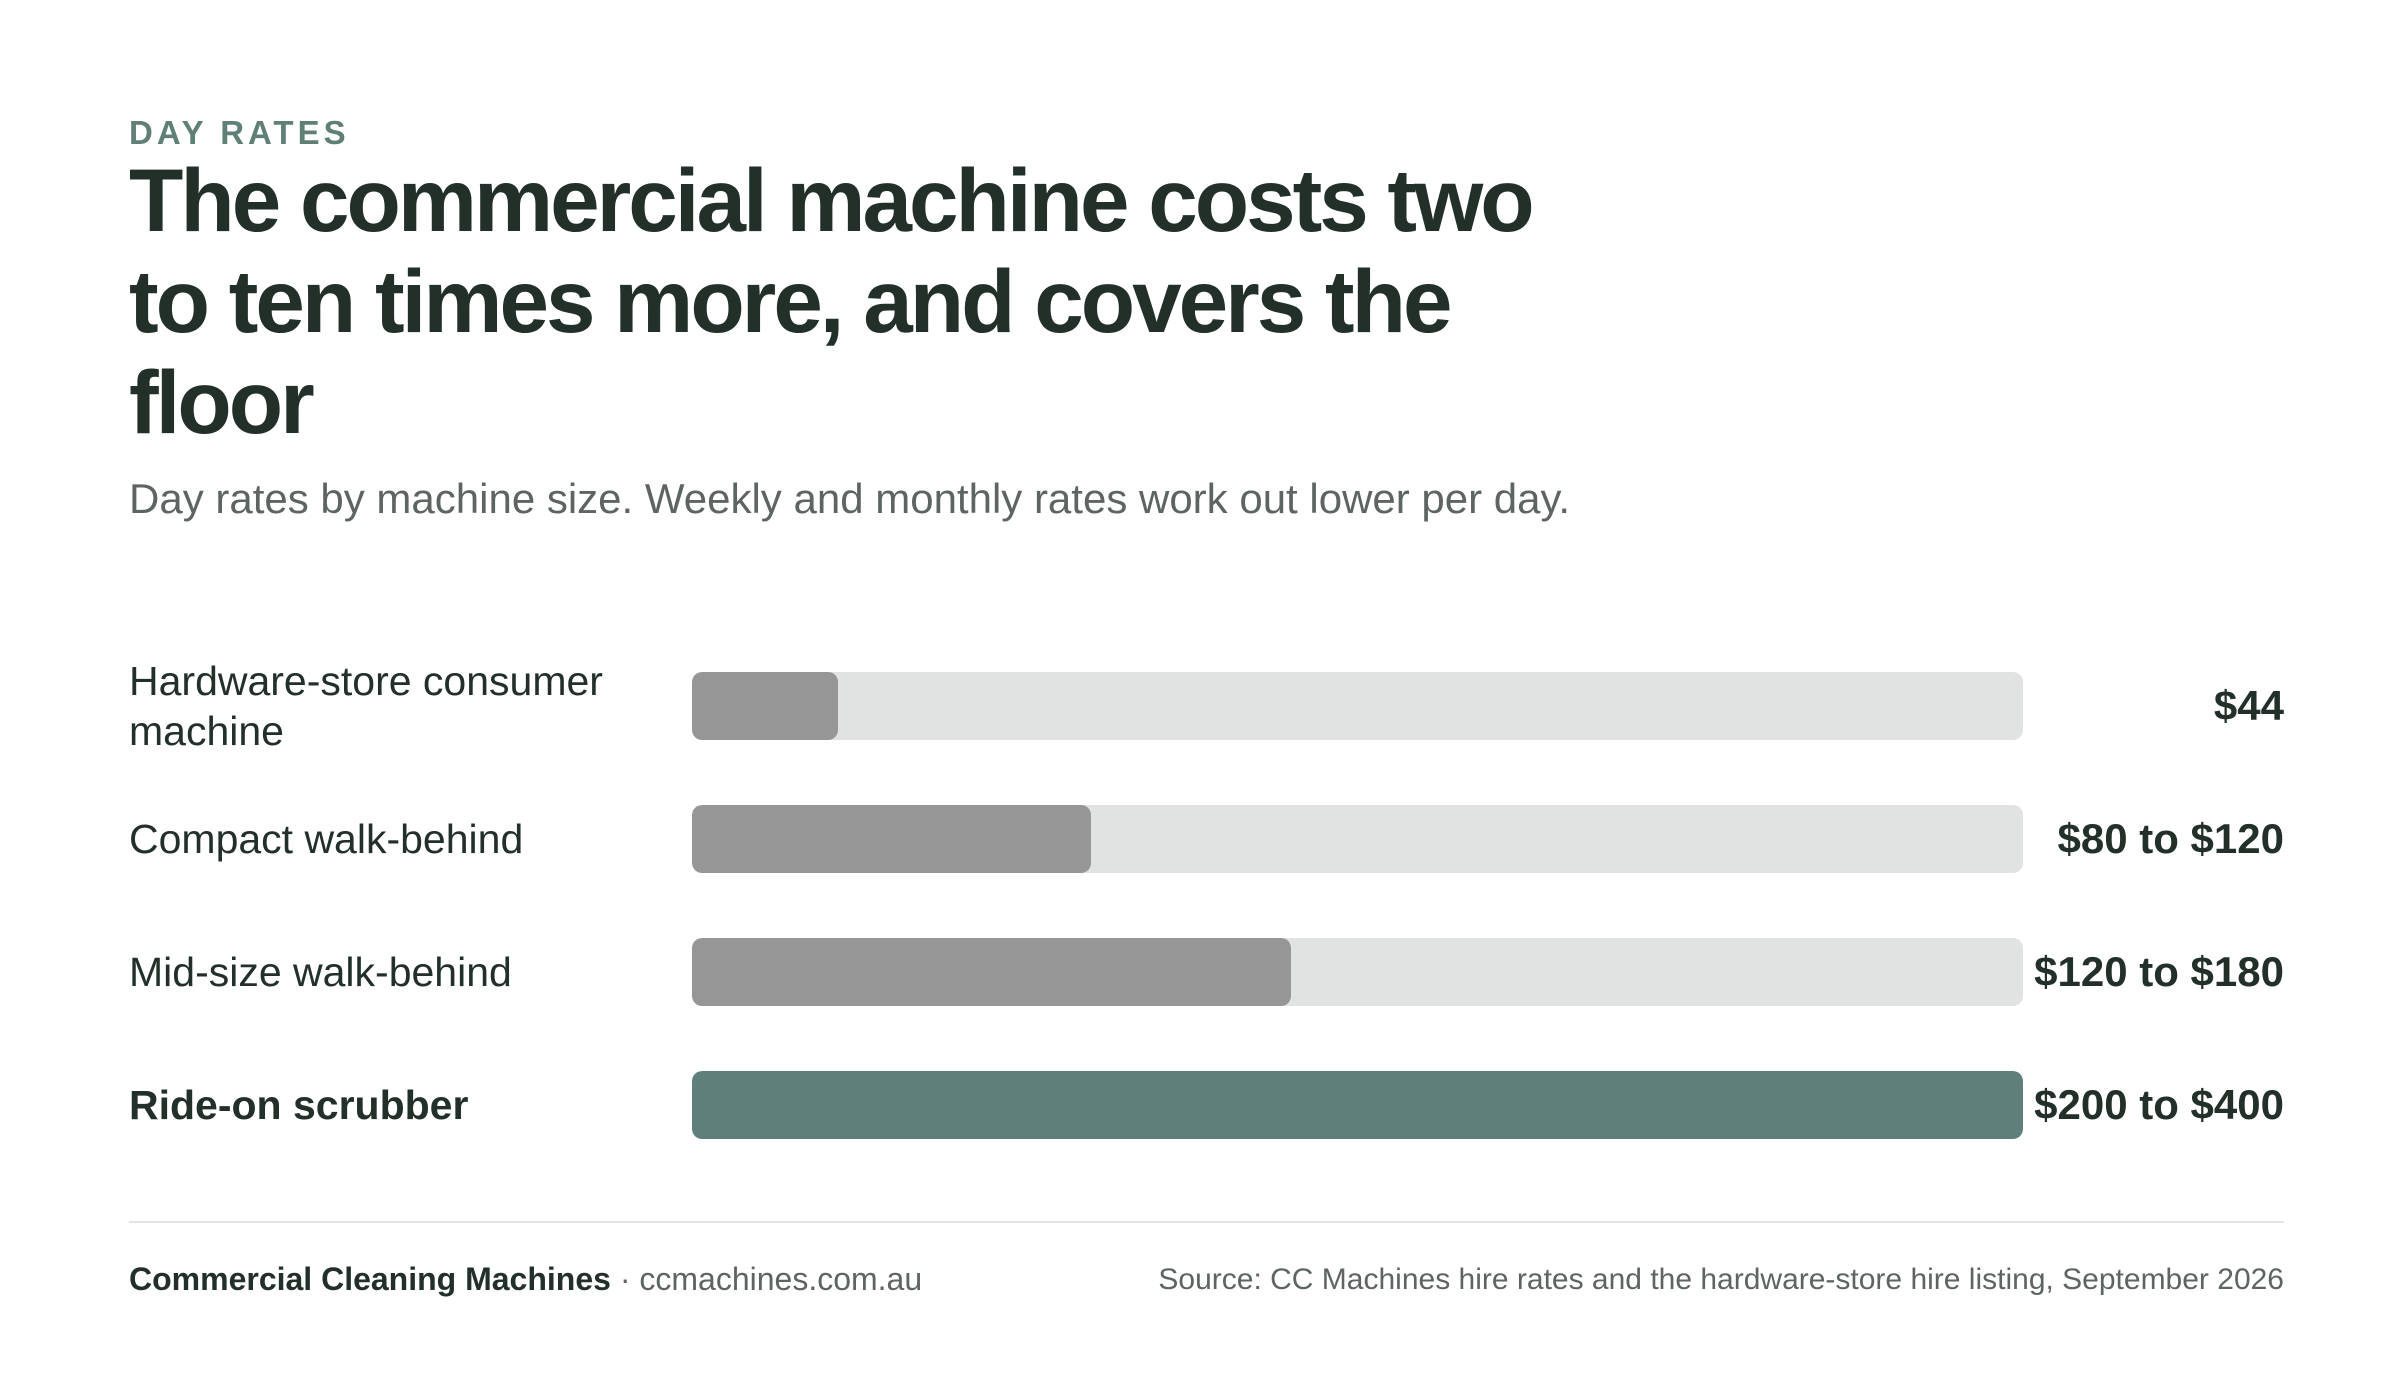 Image resolution: width=2400 pixels, height=1374 pixels. What do you see at coordinates (326, 839) in the screenshot?
I see `bar-label: Compact walk-behind` at bounding box center [326, 839].